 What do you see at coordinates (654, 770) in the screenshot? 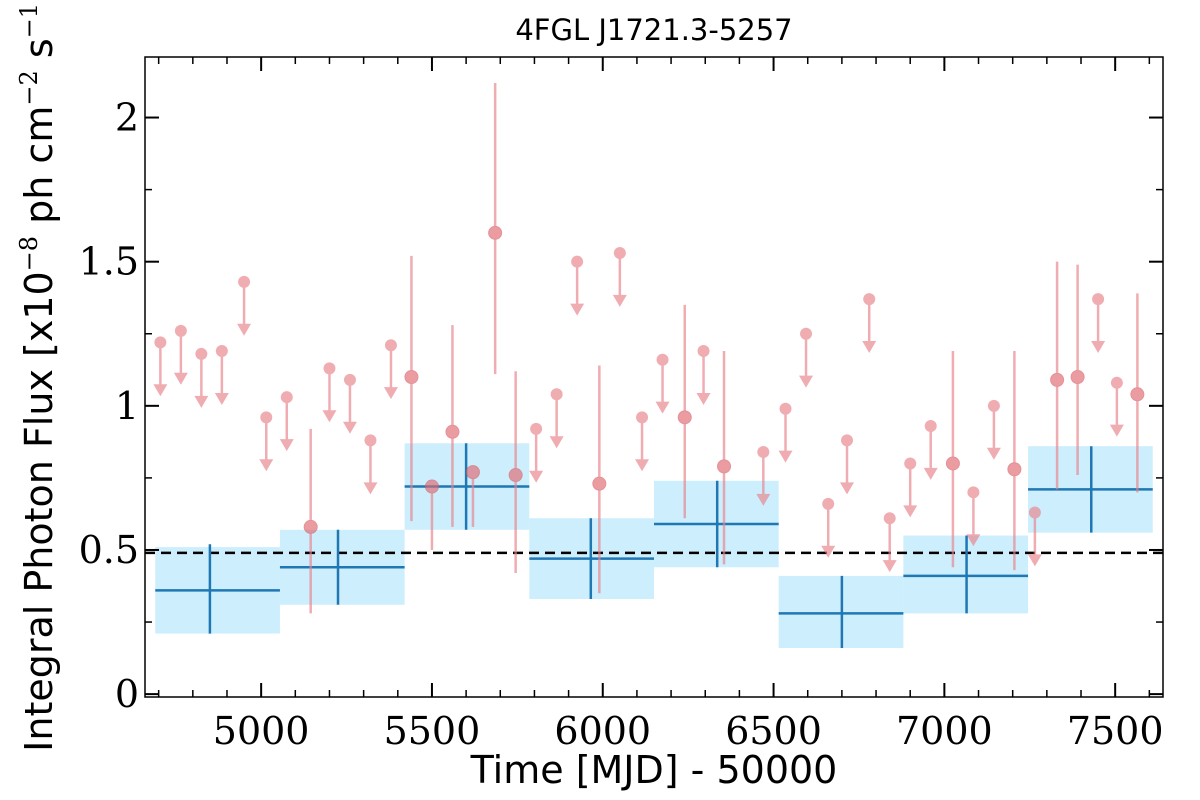
I see `x-axis-label: Time [MJD] - 50000` at bounding box center [654, 770].